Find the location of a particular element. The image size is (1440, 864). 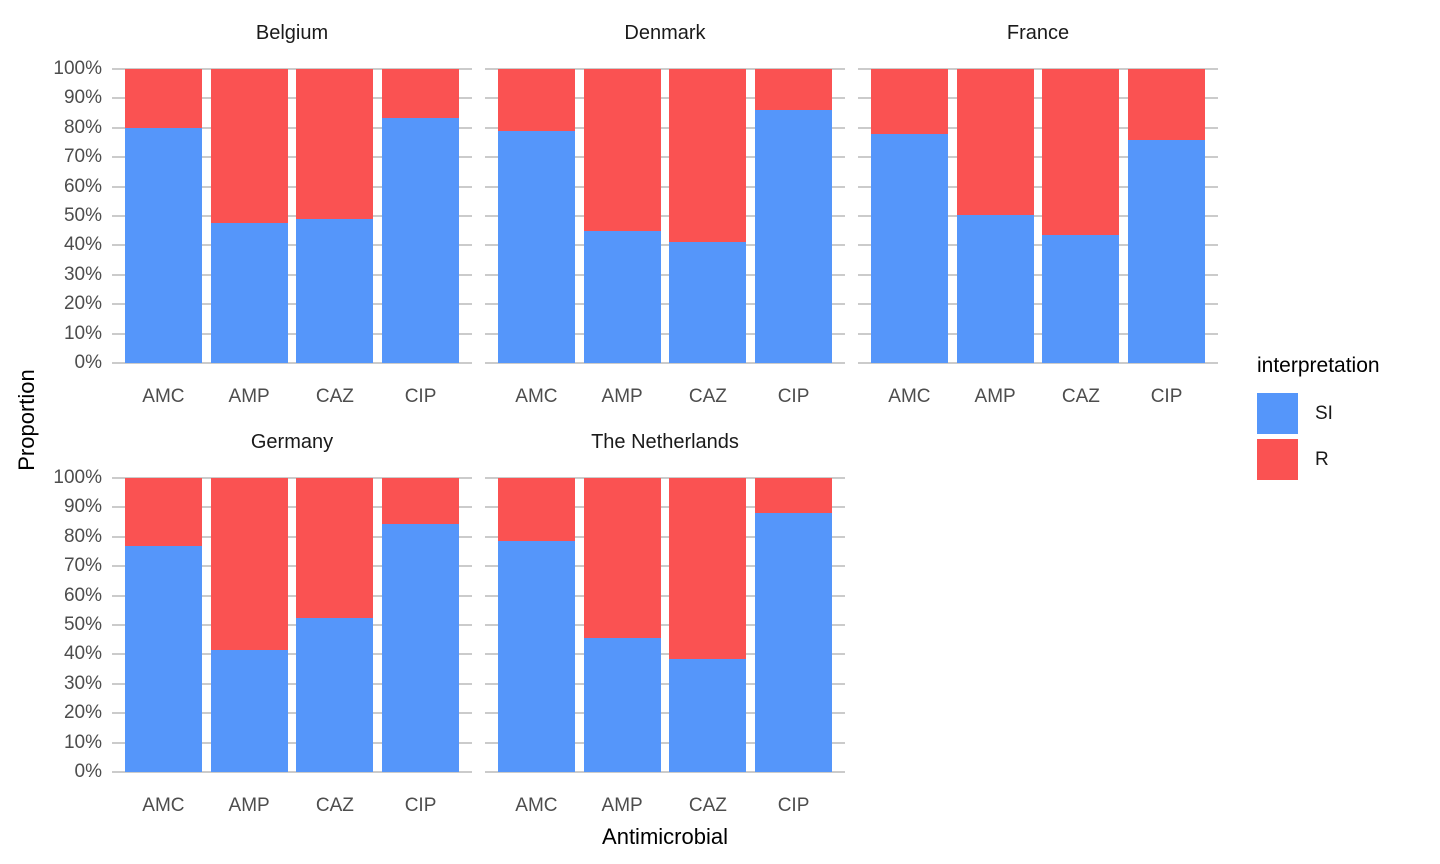

y-tick-label: 60% is located at coordinates (82, 595).